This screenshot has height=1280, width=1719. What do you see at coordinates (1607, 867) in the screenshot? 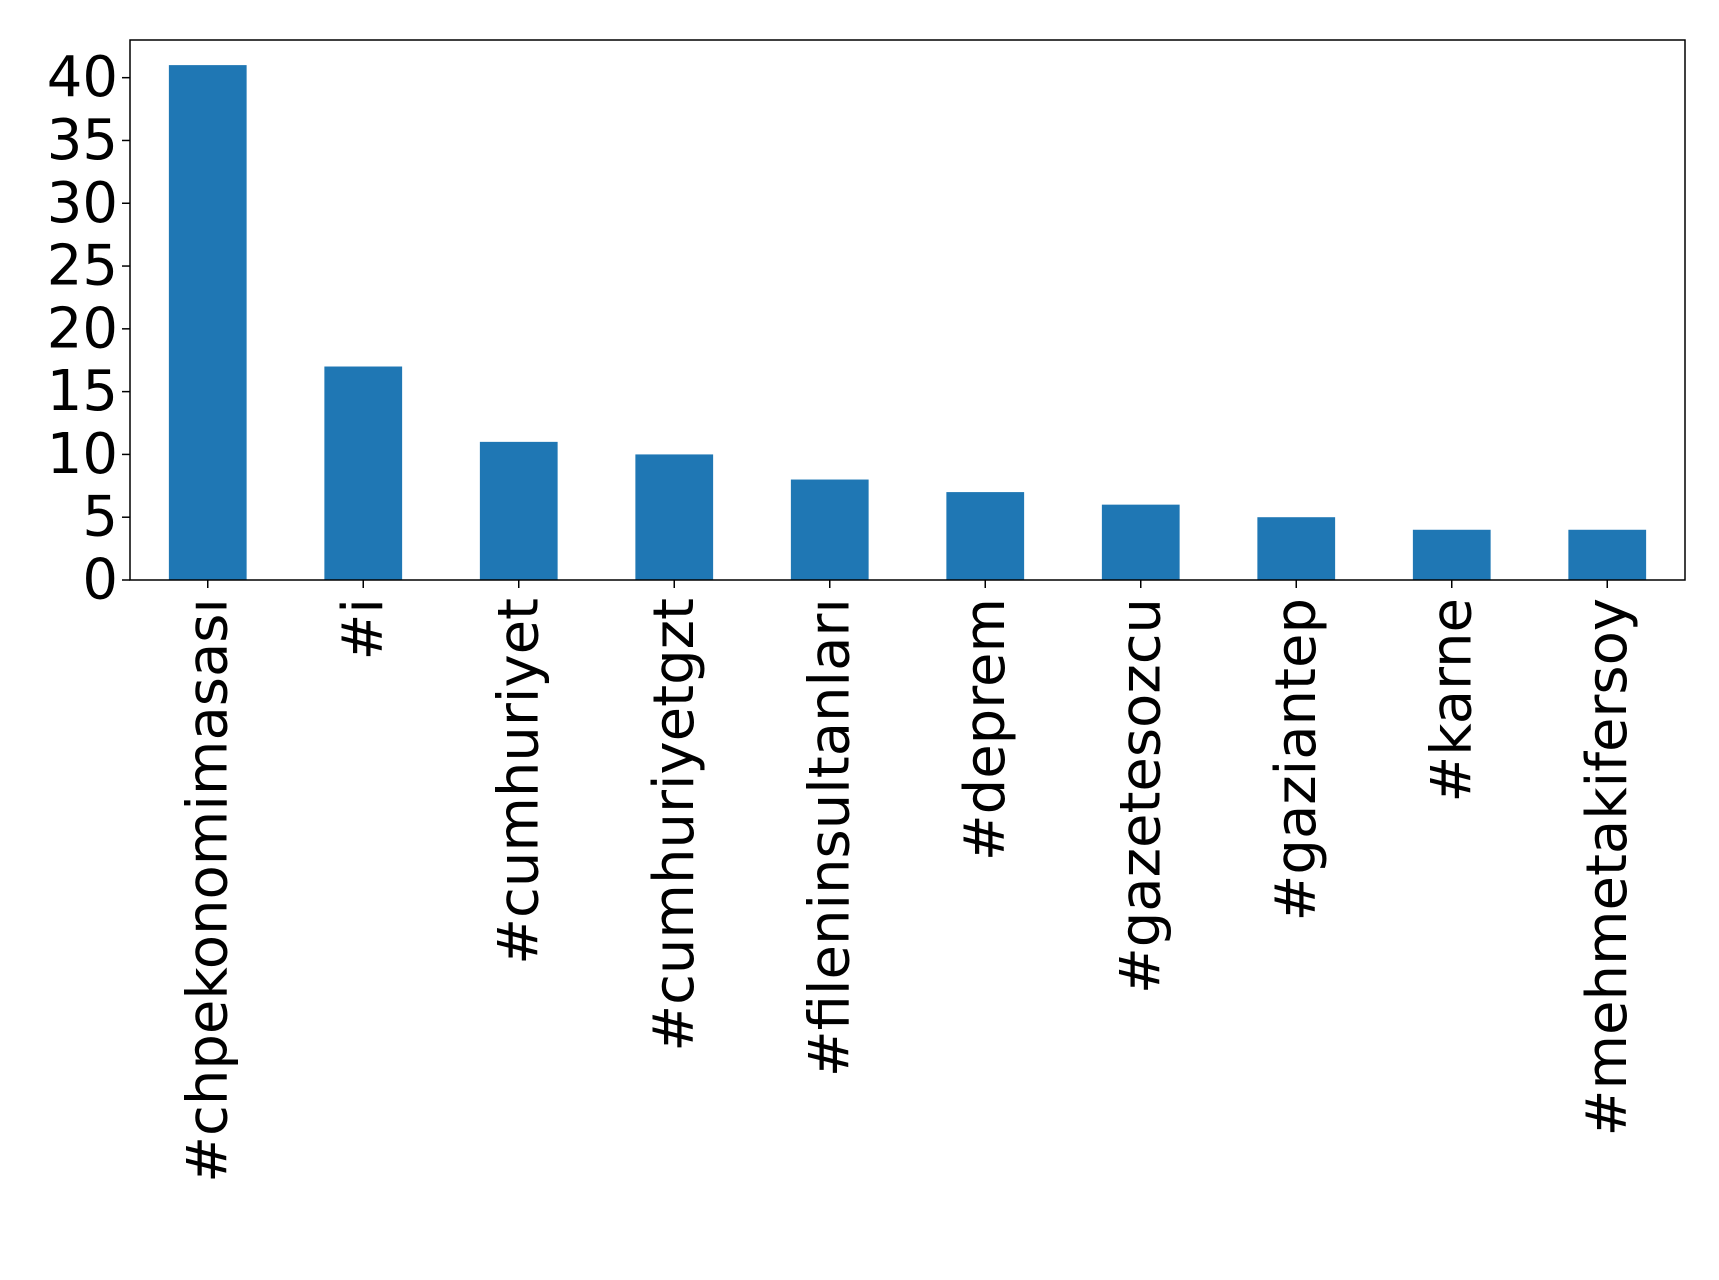
I see `x-tick-label: #mehmetakifersoy` at bounding box center [1607, 867].